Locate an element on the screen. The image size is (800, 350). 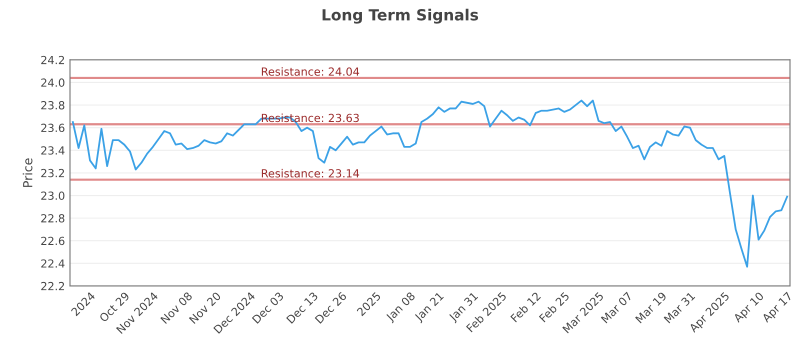
chart-title: Long Term Signals is located at coordinates (400, 16).